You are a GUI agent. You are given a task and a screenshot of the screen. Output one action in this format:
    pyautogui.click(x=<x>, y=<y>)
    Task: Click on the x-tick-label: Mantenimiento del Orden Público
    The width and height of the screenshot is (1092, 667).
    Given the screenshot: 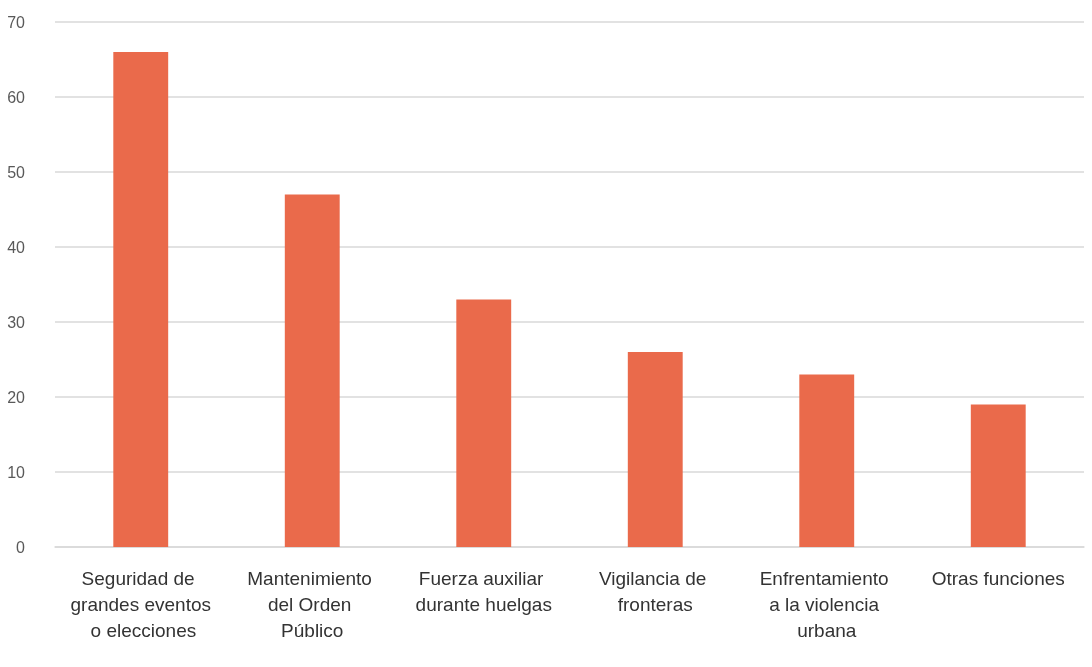 What is the action you would take?
    pyautogui.click(x=312, y=604)
    